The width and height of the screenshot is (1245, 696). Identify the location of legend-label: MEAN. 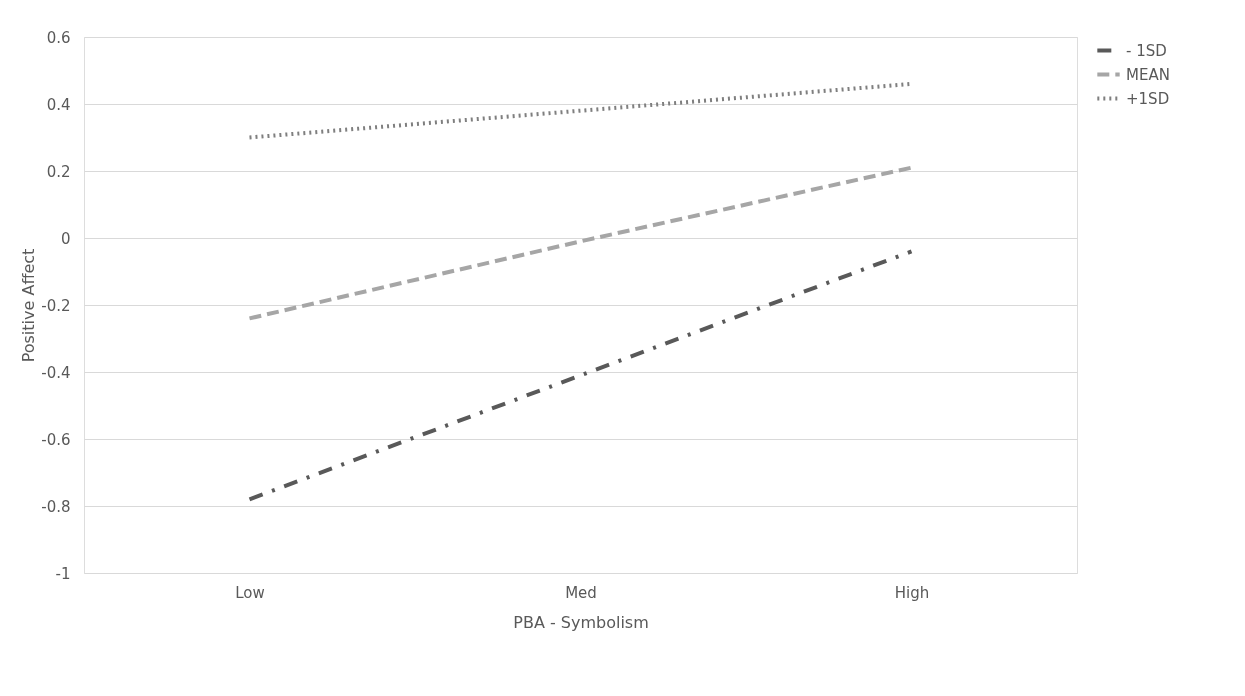
(1148, 74).